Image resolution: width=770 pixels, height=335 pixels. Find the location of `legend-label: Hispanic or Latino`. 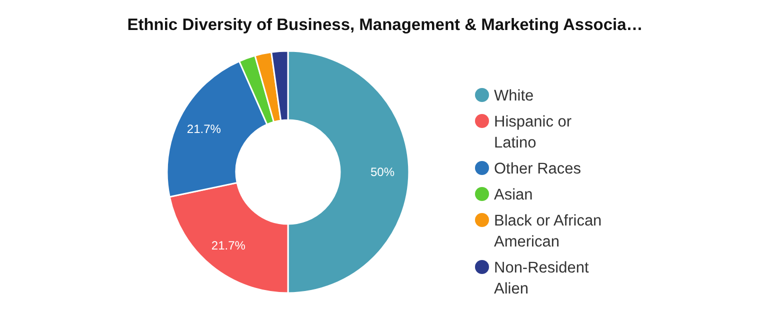

legend-label: Hispanic or Latino is located at coordinates (533, 132).